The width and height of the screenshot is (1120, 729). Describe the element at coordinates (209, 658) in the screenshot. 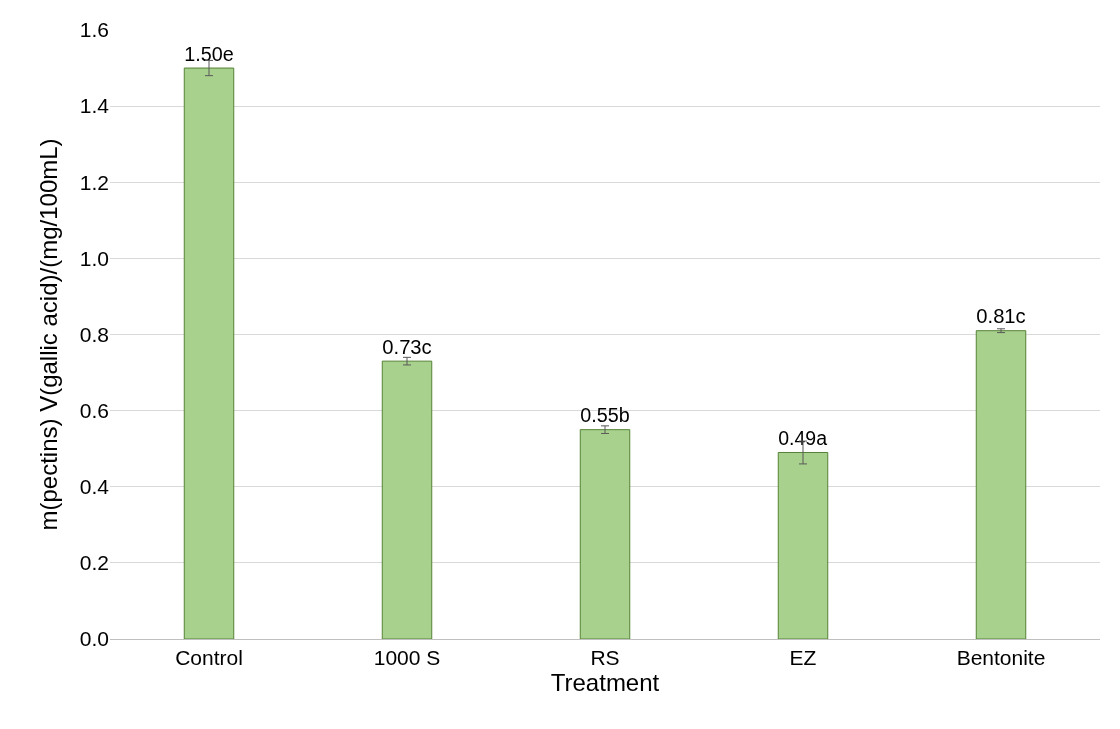

I see `x-tick-label: Control` at that location.